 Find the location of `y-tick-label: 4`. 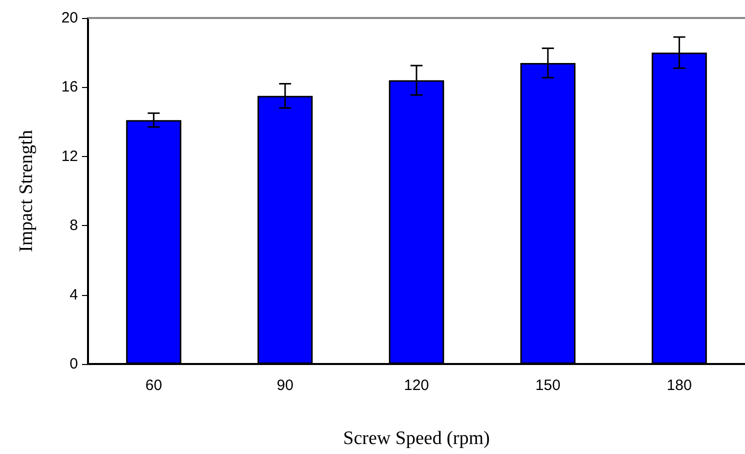

y-tick-label: 4 is located at coordinates (74, 295).